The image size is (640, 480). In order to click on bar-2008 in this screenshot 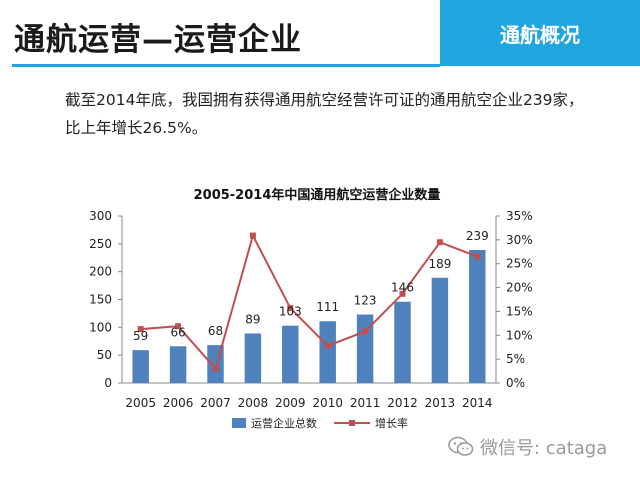, I will do `click(253, 358)`.